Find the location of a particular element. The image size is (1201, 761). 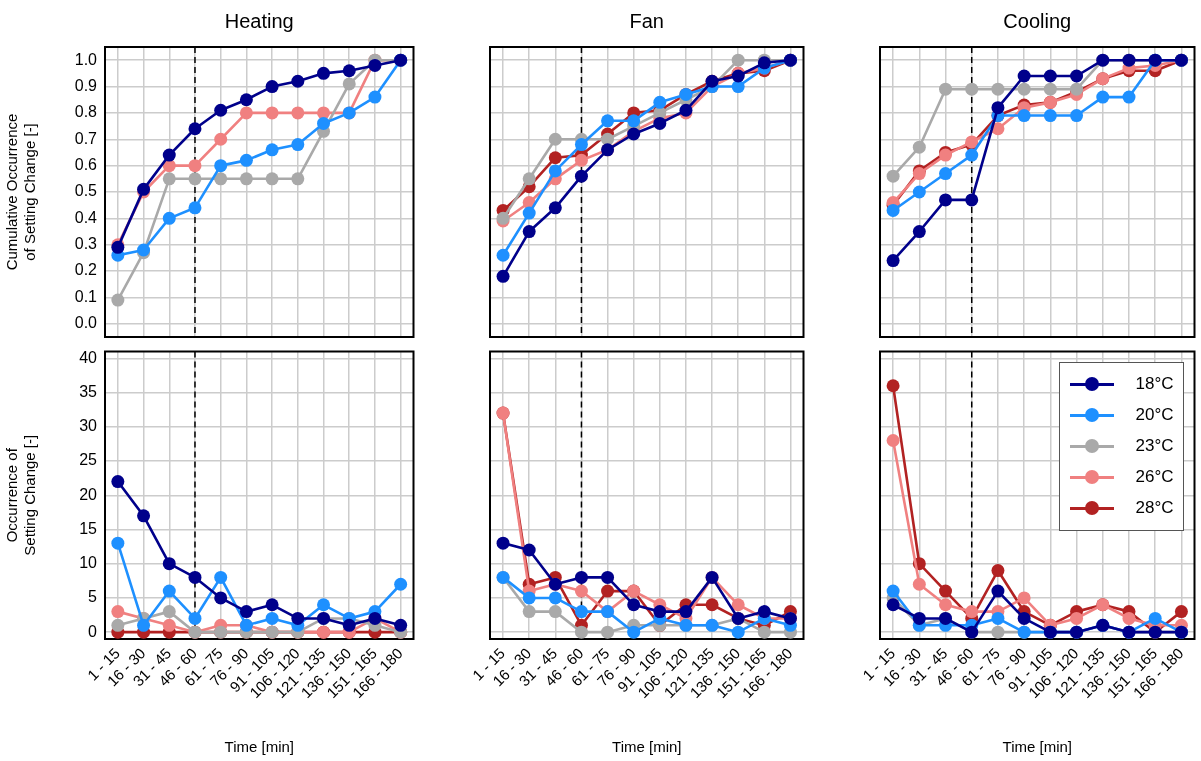

legend-label: 28°C is located at coordinates (1154, 508).